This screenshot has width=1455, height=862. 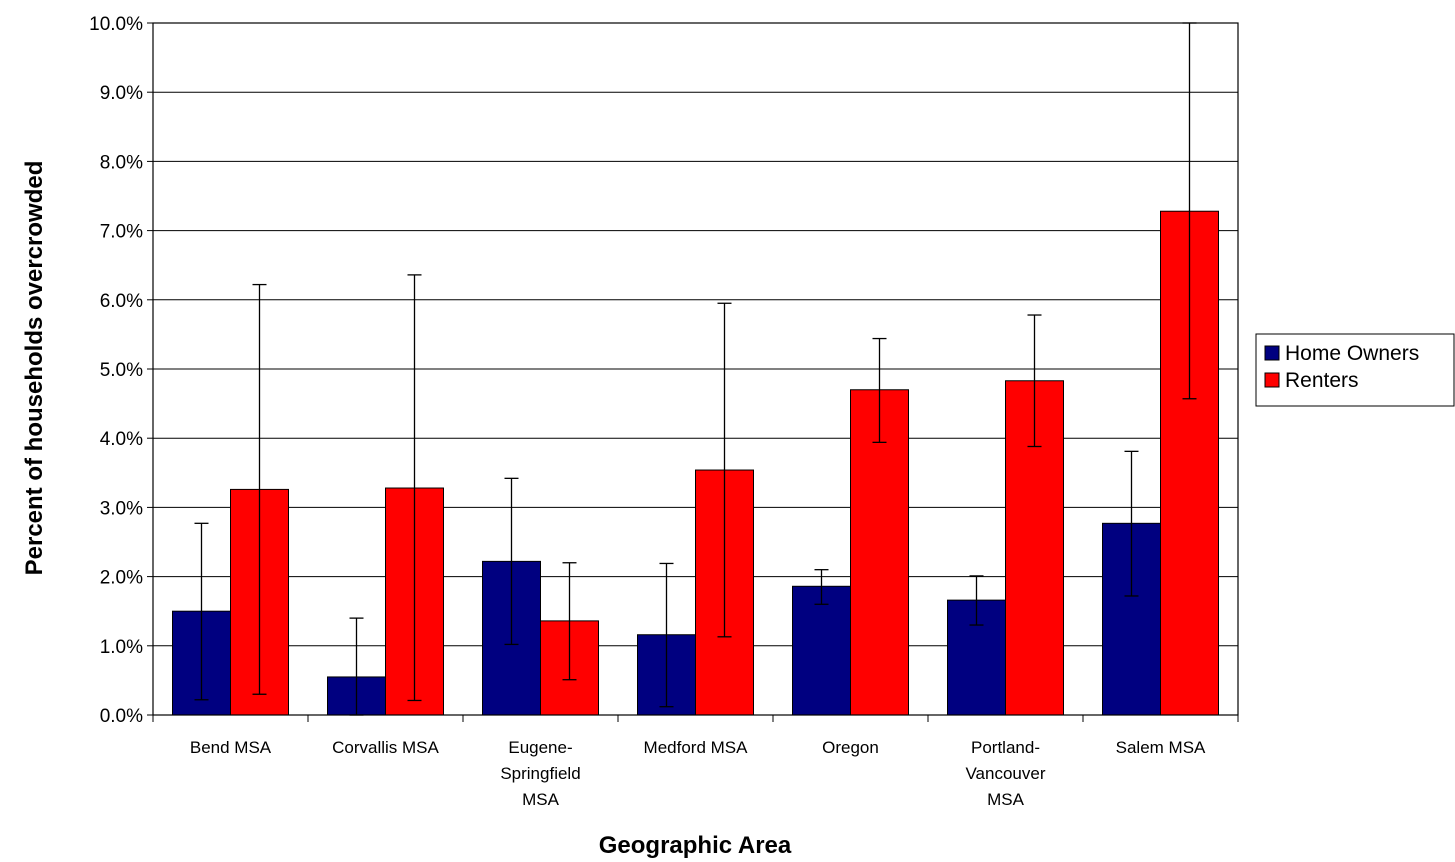 I want to click on legend-box, so click(x=1355, y=370).